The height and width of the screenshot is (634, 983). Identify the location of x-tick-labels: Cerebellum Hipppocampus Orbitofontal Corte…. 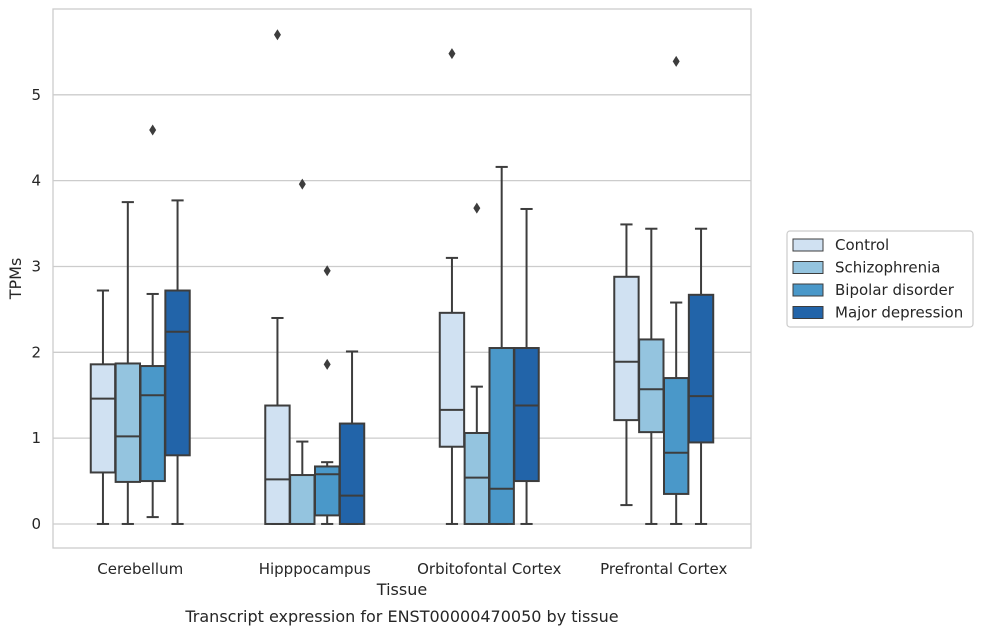
(412, 569).